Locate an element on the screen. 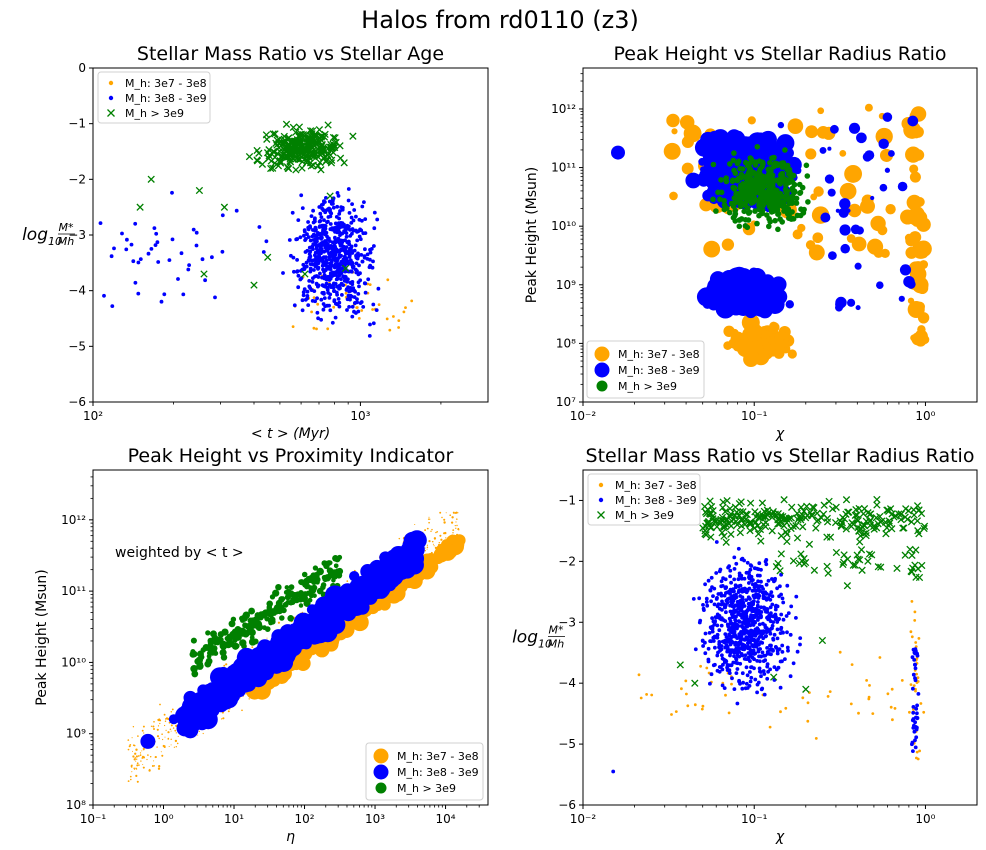  panel-title: Stellar Mass Ratio vs Stellar Age is located at coordinates (290, 54).